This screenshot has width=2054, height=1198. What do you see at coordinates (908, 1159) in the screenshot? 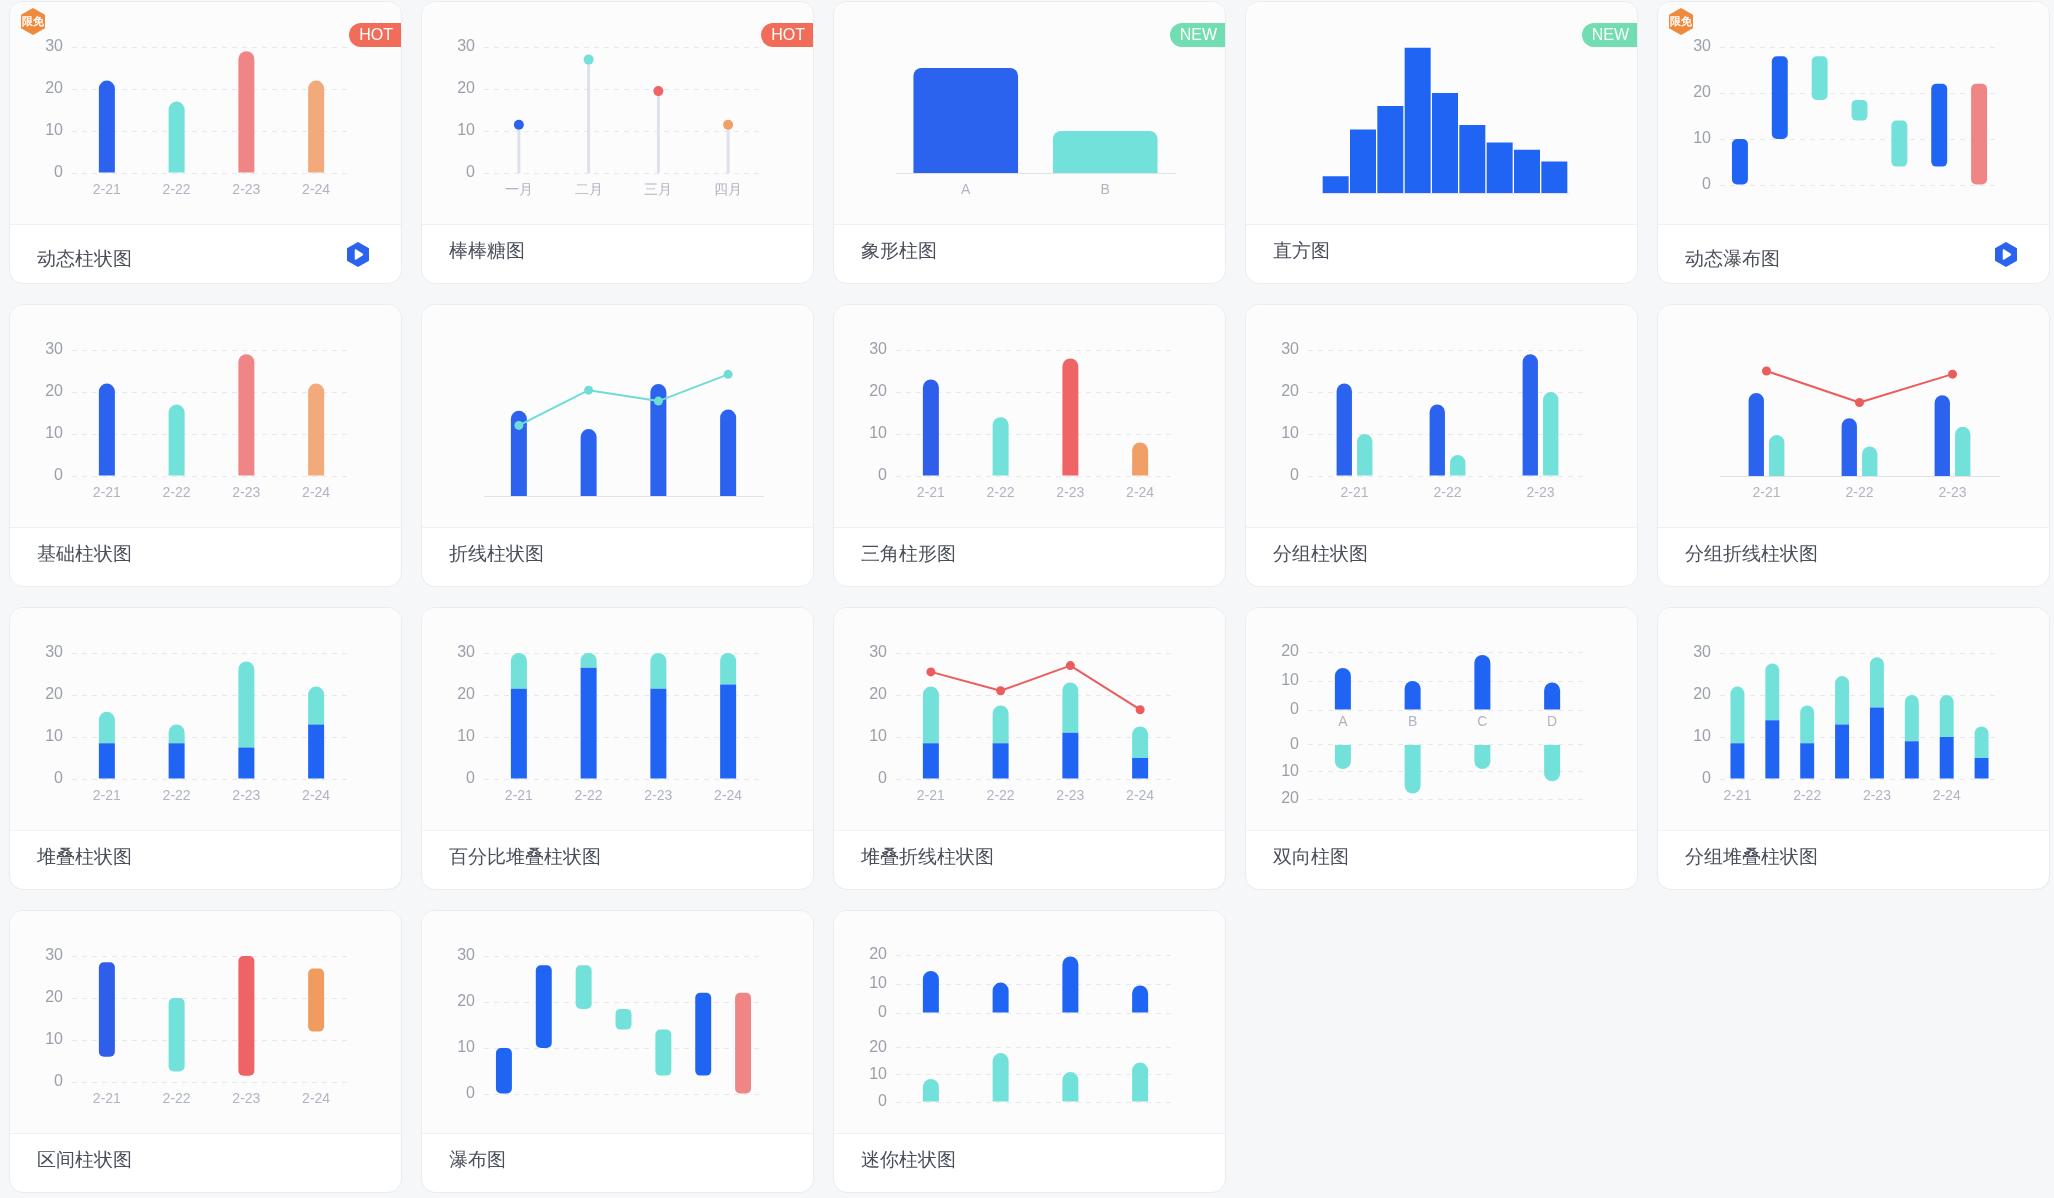
I see `text: 迷你柱状图` at bounding box center [908, 1159].